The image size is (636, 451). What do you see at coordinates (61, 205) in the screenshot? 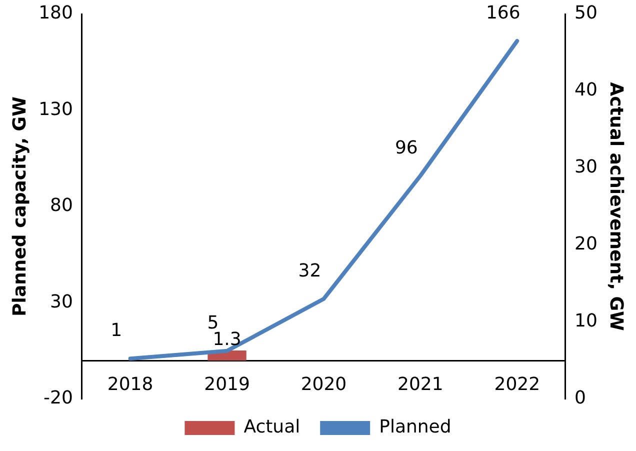
I see `y-tick-label: 80` at bounding box center [61, 205].